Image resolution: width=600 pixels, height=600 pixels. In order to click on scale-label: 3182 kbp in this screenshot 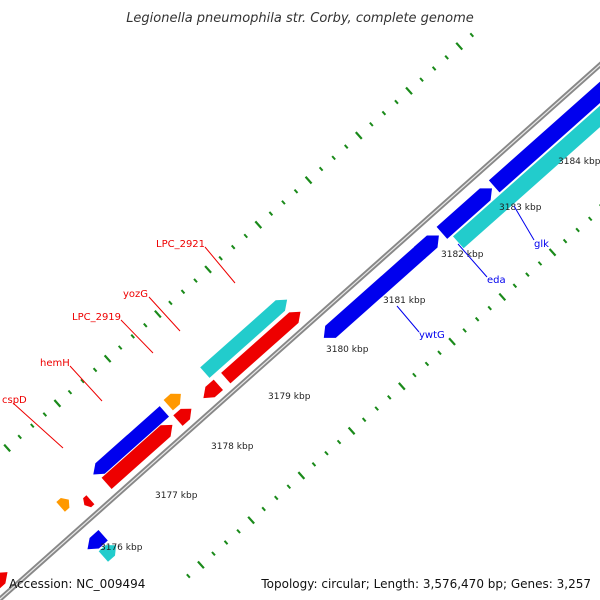, I will do `click(462, 255)`.